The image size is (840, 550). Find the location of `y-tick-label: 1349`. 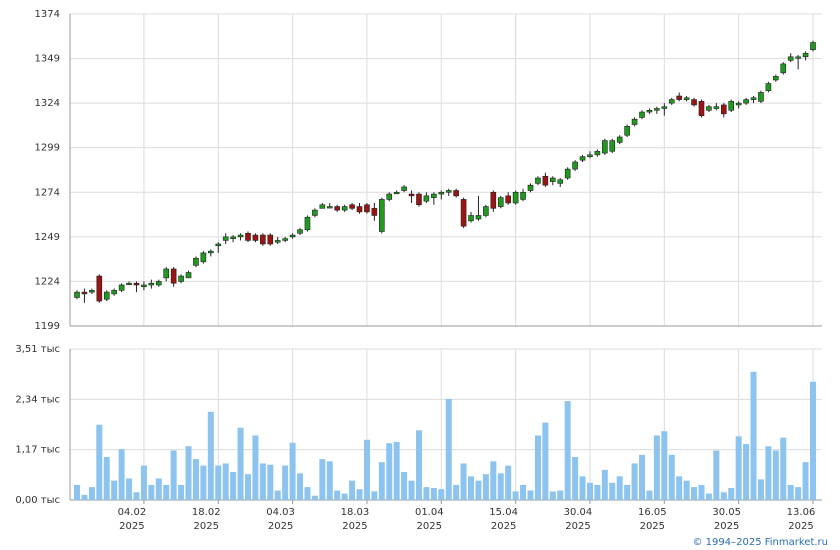

y-tick-label: 1349 is located at coordinates (47, 59).